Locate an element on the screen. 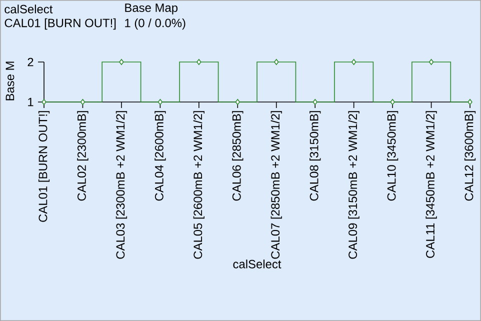 This screenshot has width=481, height=321. x-tick-label: CAL02 [2300mB] is located at coordinates (82, 156).